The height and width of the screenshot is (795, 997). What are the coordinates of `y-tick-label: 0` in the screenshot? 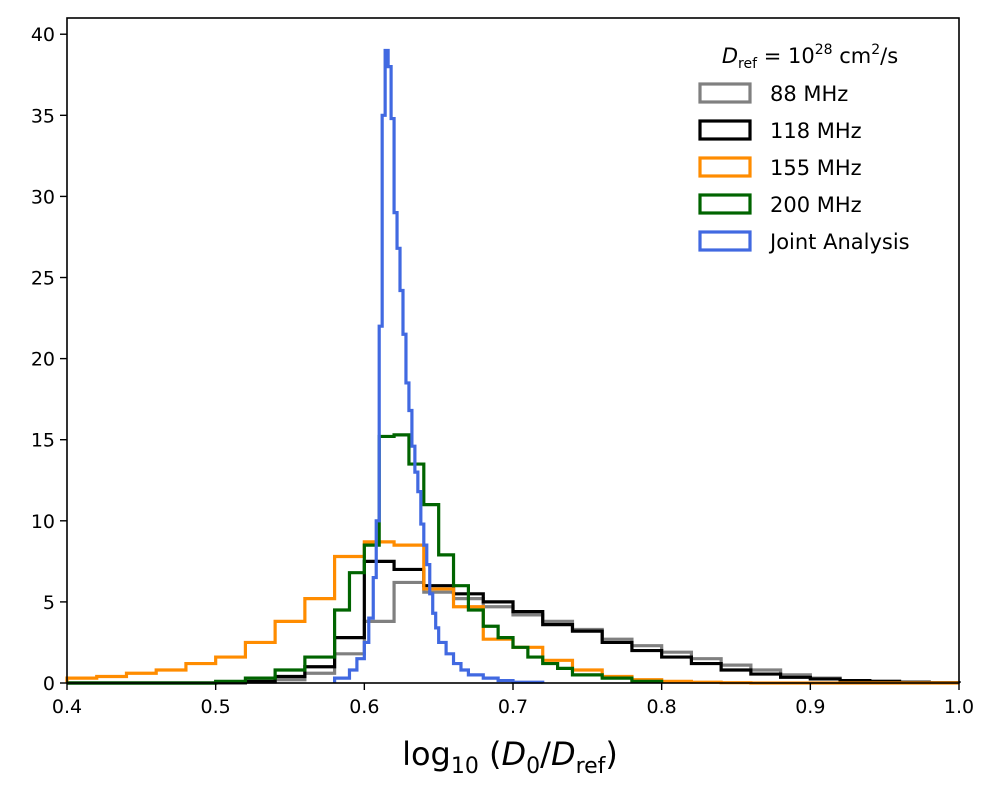 It's located at (49, 684).